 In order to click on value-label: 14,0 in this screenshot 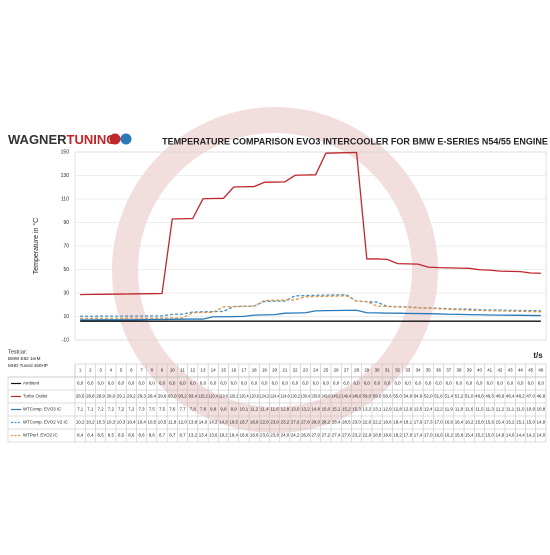, I will do `click(541, 435)`.